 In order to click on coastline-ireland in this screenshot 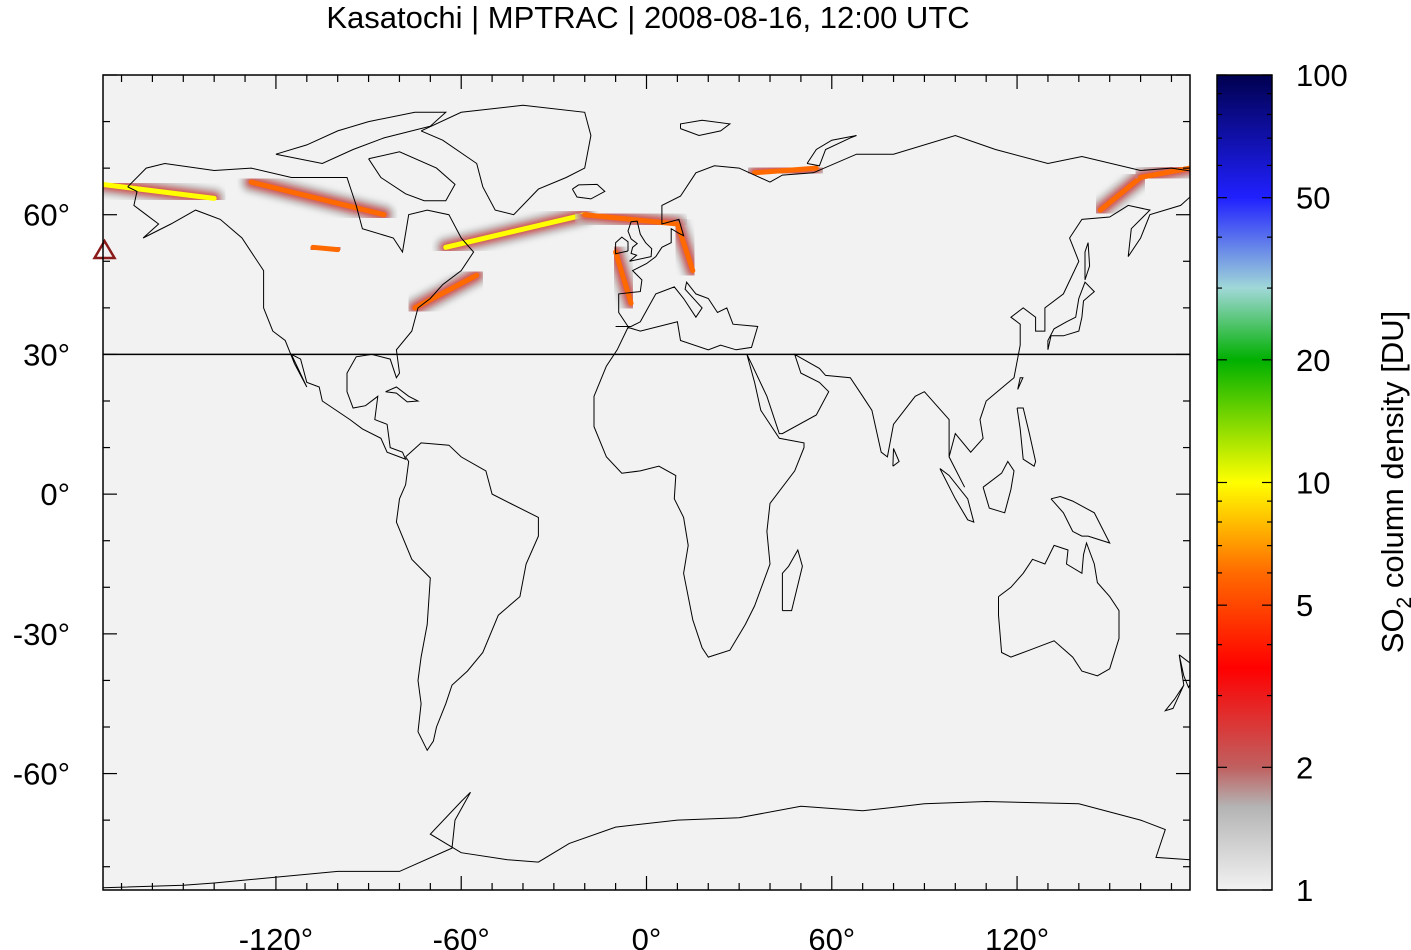, I will do `click(622, 245)`.